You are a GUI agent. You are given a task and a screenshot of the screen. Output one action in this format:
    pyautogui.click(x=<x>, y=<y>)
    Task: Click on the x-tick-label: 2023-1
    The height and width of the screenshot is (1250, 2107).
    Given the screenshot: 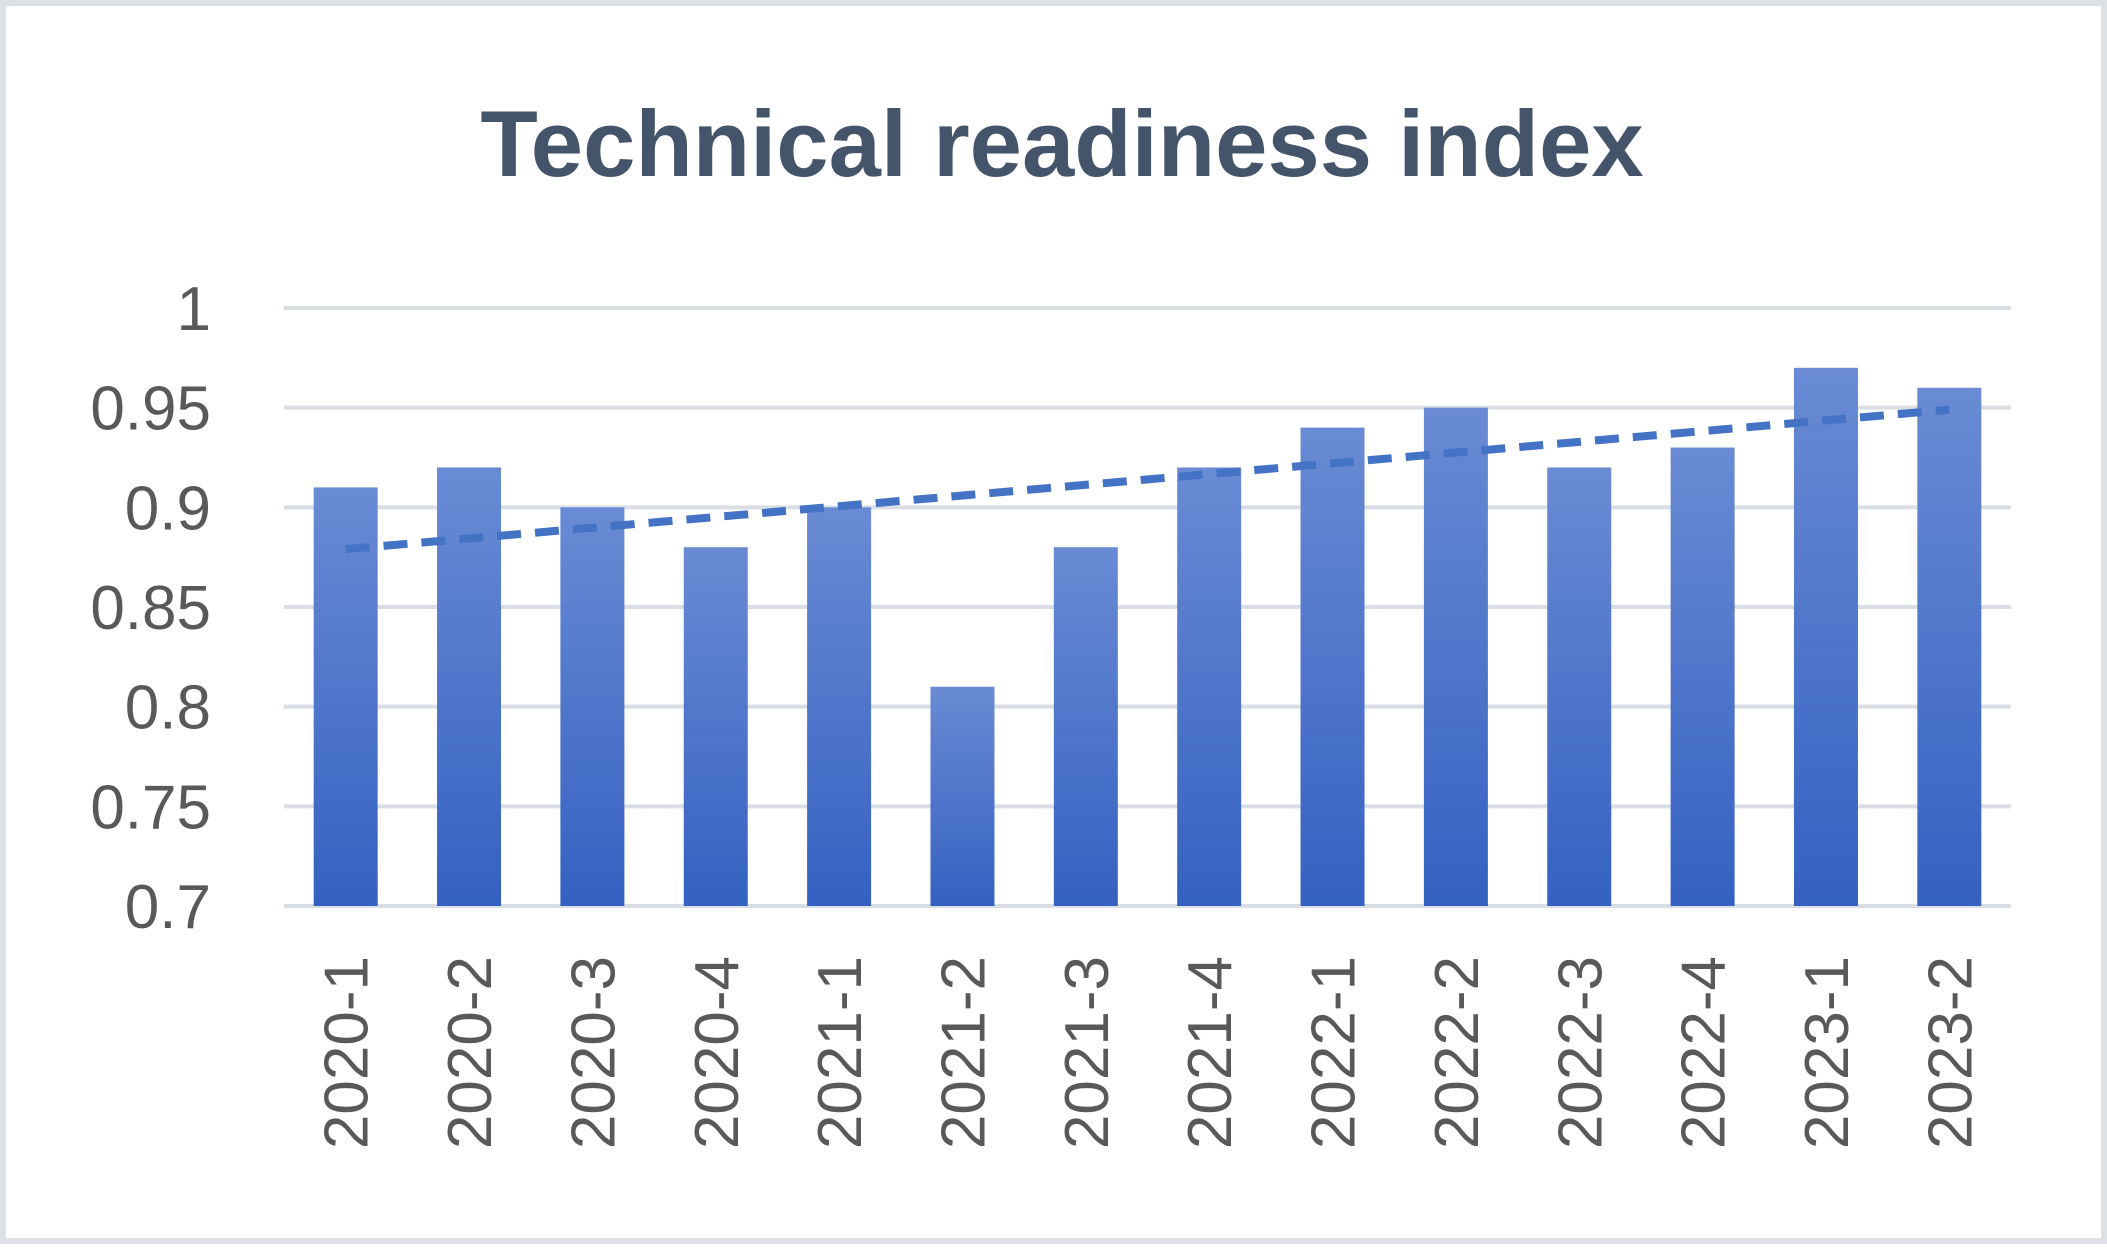 What is the action you would take?
    pyautogui.click(x=1827, y=1052)
    